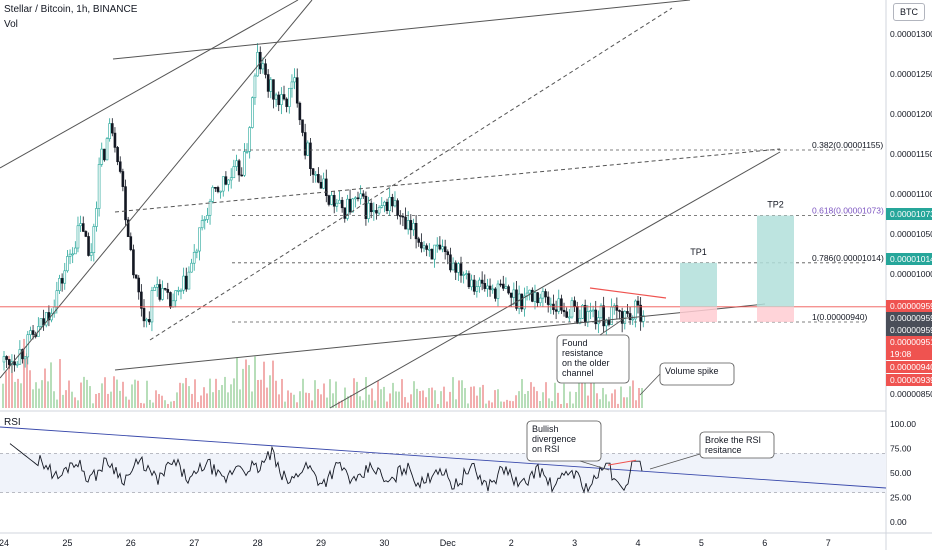 The image size is (932, 555). I want to click on annotation-volume-spike: Volume spike, so click(687, 379).